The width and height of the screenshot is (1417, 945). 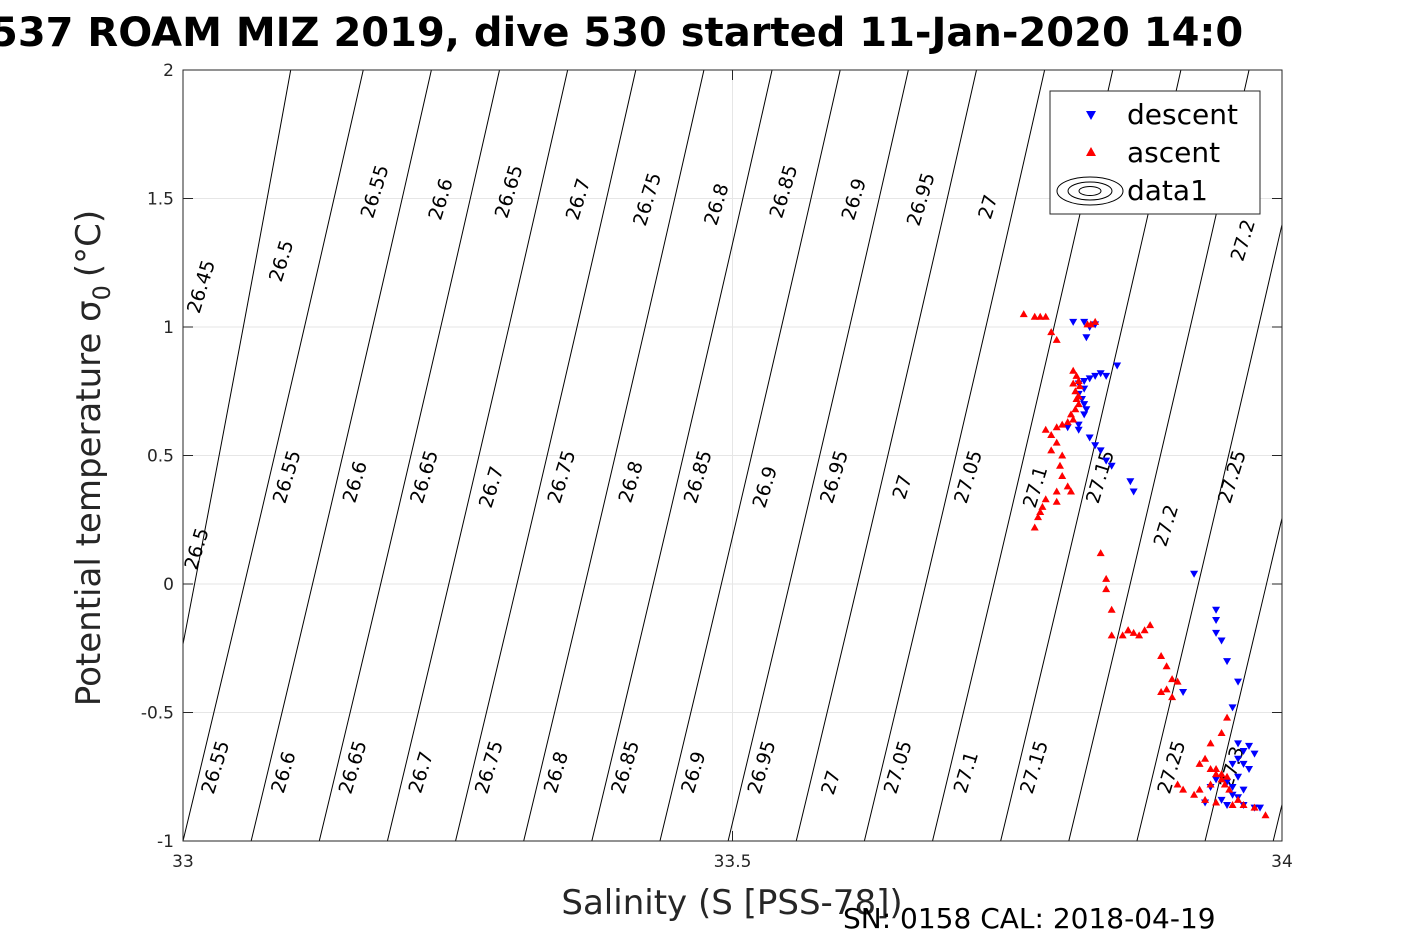 I want to click on legend: descent ascent data1, so click(x=1155, y=152).